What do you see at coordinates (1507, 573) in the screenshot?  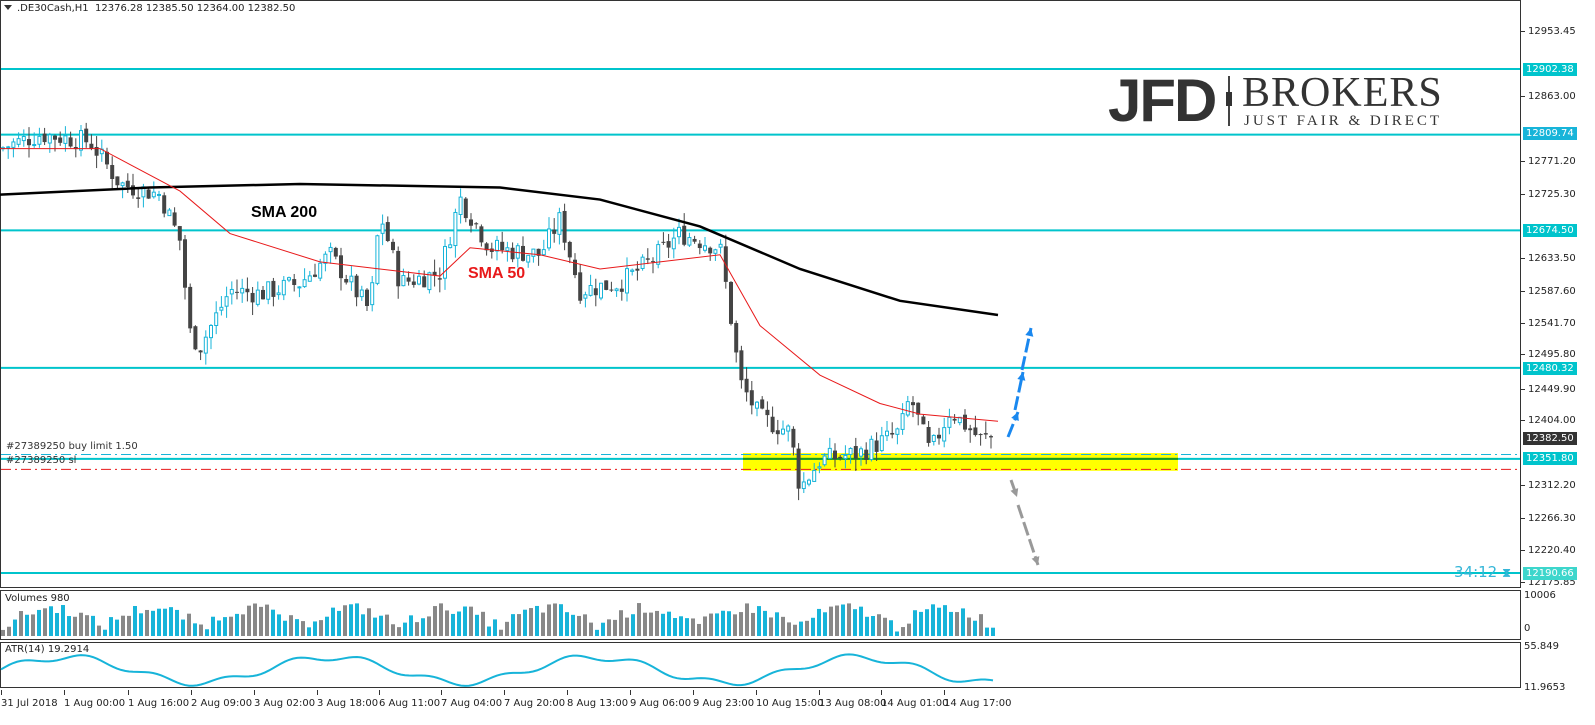 I see `hourglass-icon: ⧗` at bounding box center [1507, 573].